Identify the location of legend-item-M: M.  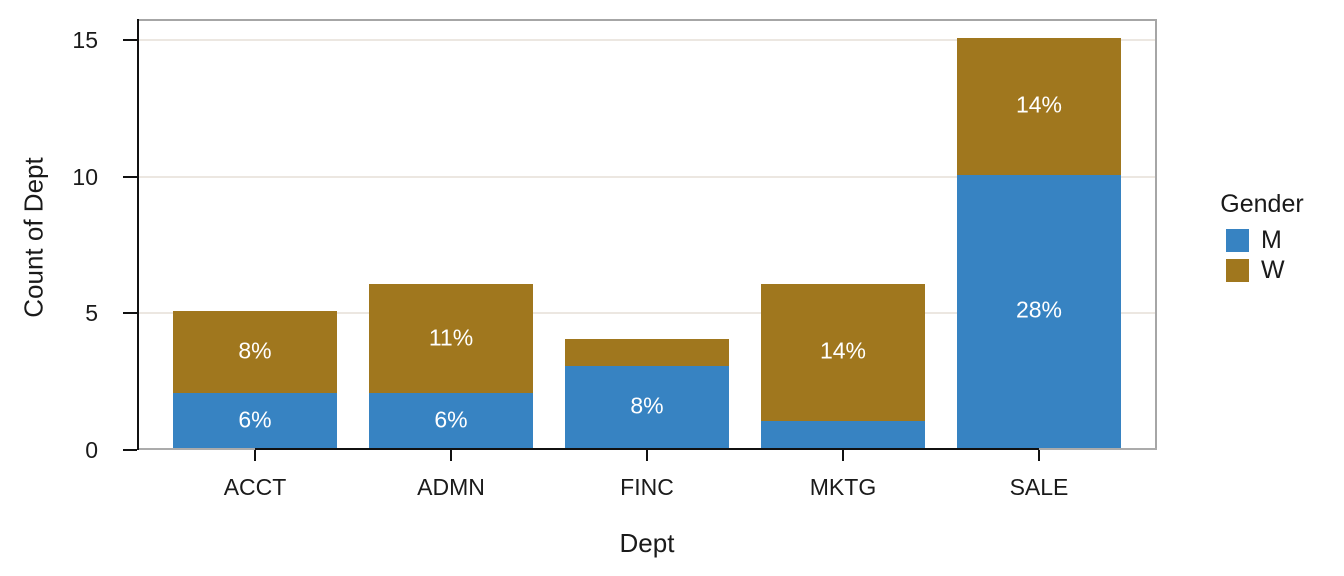
(1269, 240).